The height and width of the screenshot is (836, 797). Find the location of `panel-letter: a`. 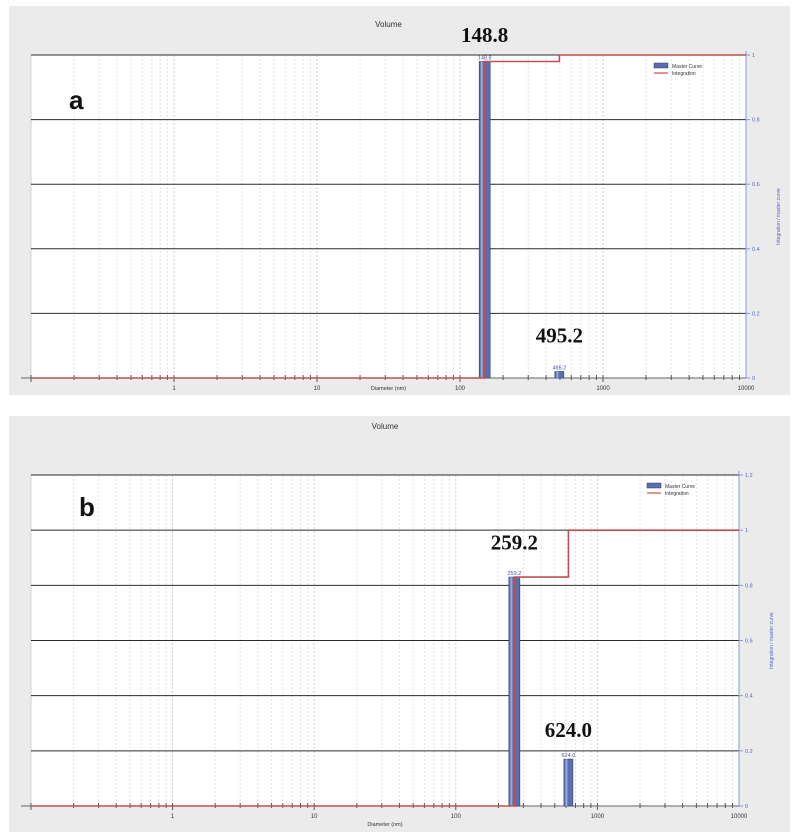

panel-letter: a is located at coordinates (76, 100).